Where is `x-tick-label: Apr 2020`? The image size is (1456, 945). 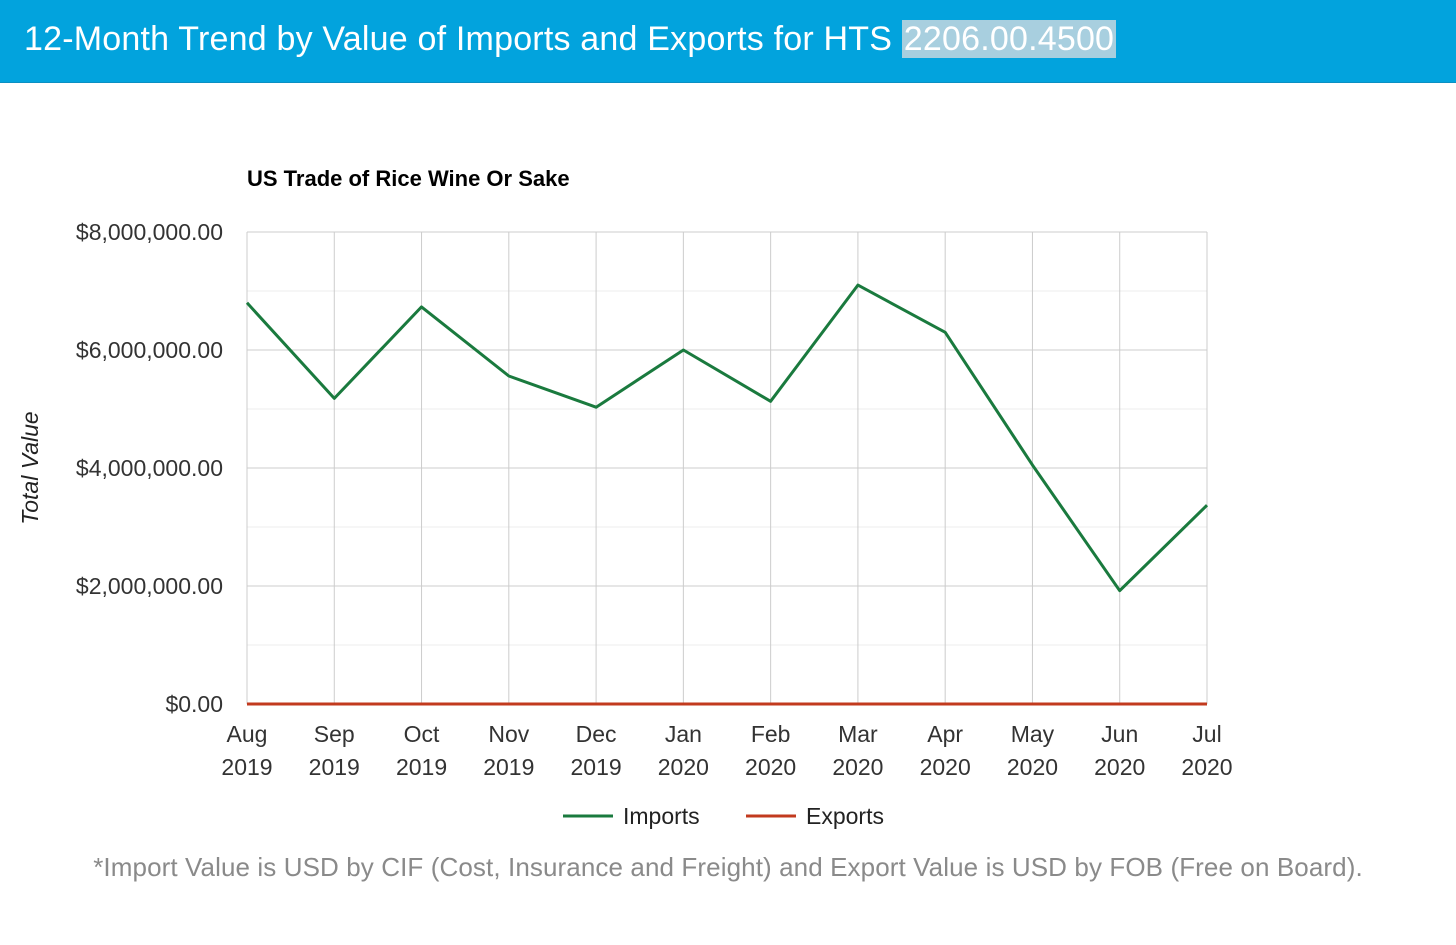 x-tick-label: Apr 2020 is located at coordinates (945, 750).